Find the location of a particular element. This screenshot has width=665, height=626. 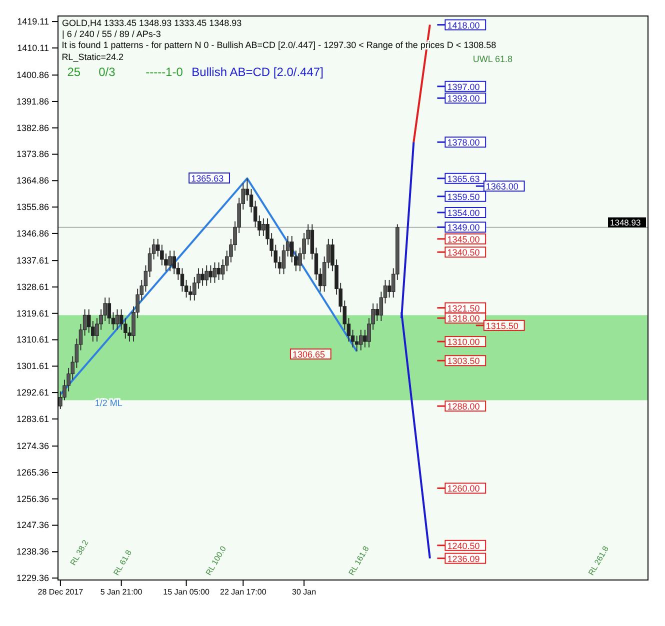

annotation: -----1-0 is located at coordinates (165, 72).